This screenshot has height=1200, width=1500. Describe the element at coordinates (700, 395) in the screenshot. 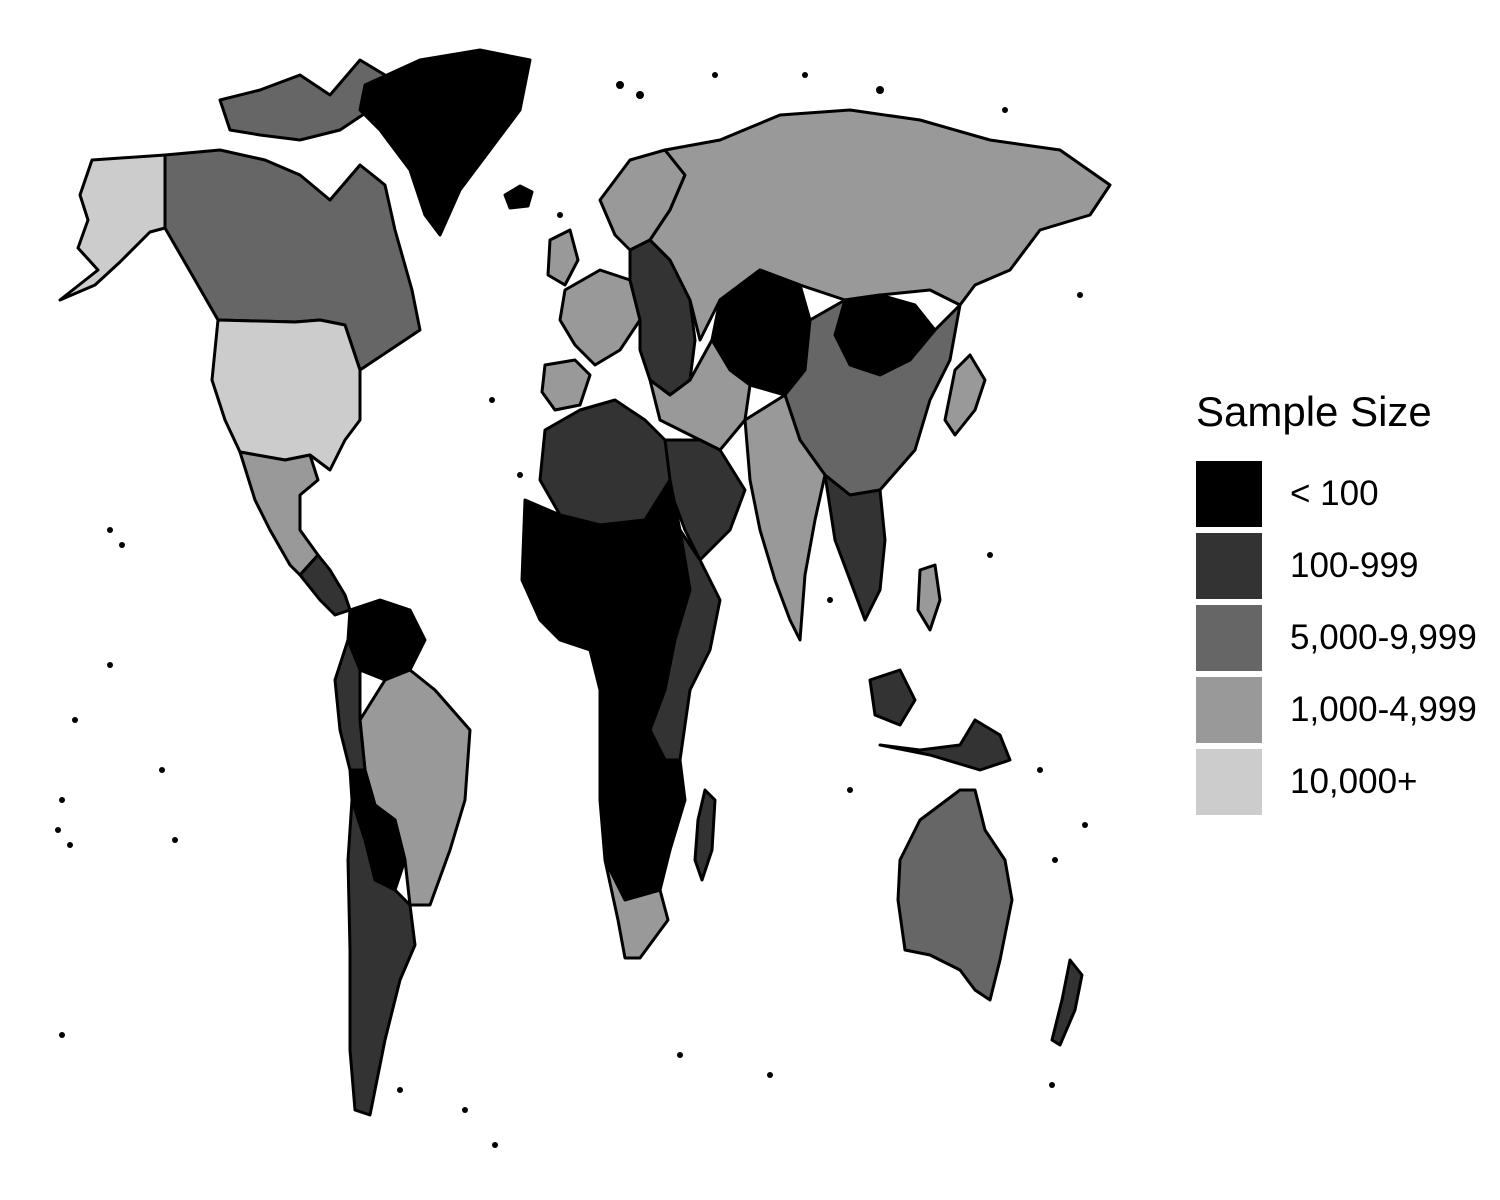

I see `region-middle-east` at that location.